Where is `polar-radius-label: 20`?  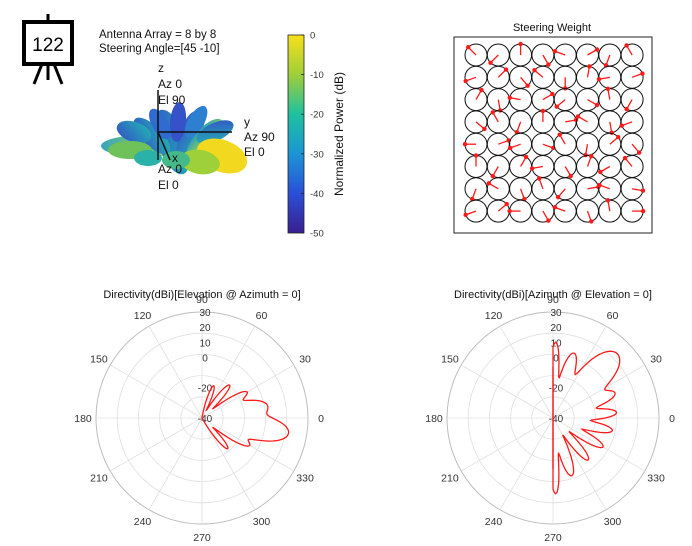 polar-radius-label: 20 is located at coordinates (556, 328).